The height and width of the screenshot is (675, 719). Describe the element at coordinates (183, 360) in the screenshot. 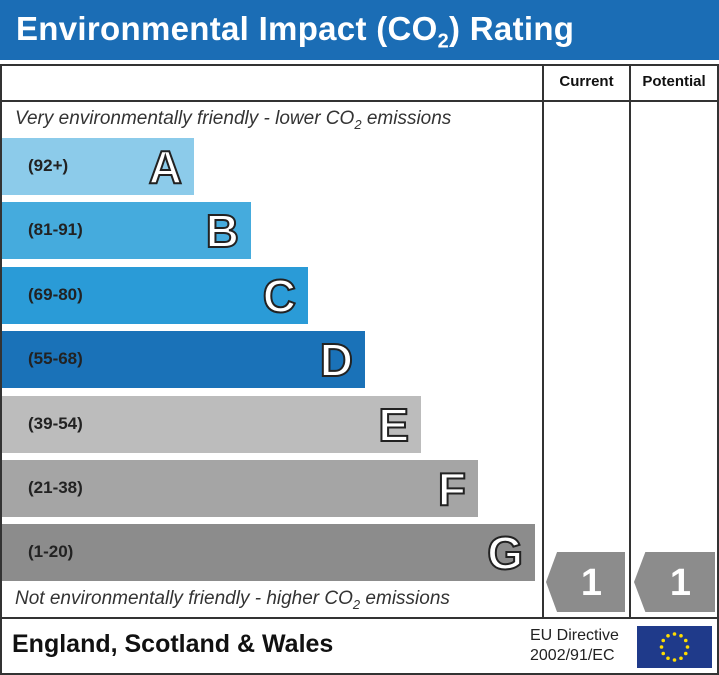

I see `band-d: (55-68) D` at that location.